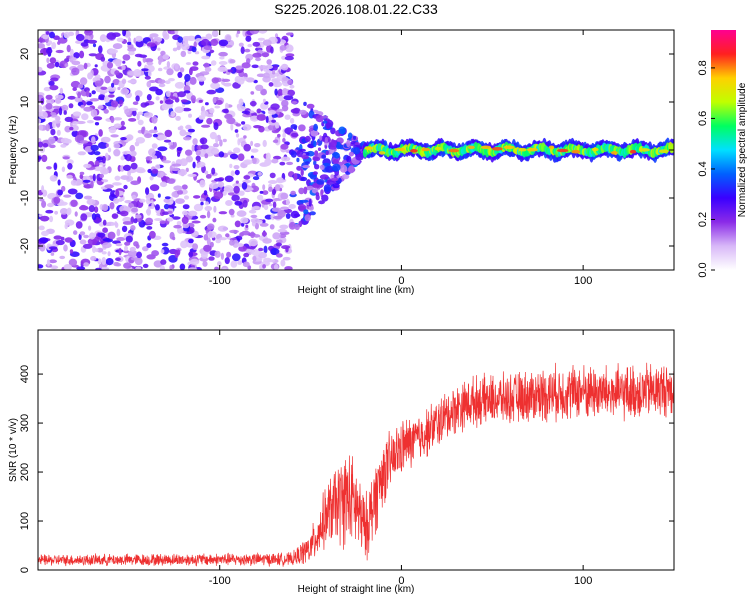 The width and height of the screenshot is (750, 600). Describe the element at coordinates (401, 281) in the screenshot. I see `x-tick-label: 0` at that location.